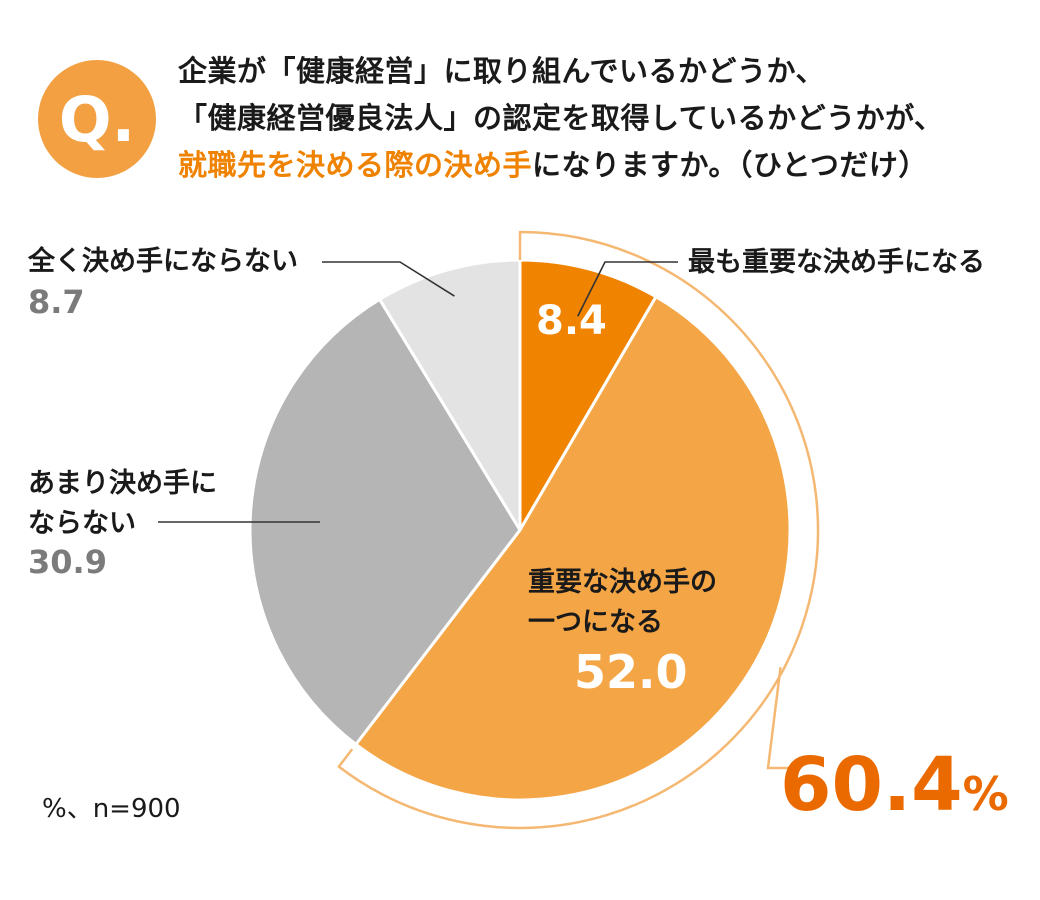 This screenshot has width=1040, height=900. I want to click on question-badge: Q., so click(97, 119).